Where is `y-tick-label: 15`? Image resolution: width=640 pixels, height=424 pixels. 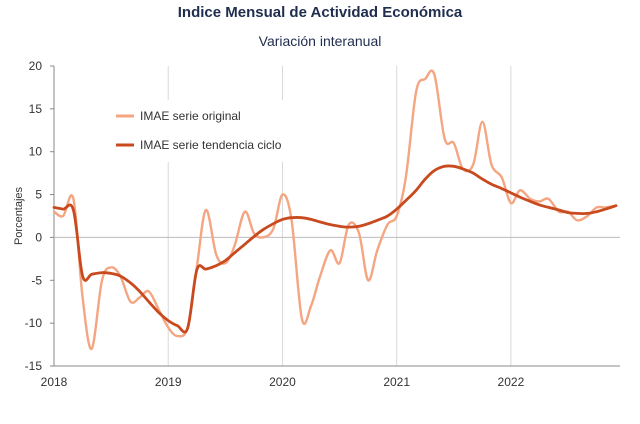
y-tick-label: 15 is located at coordinates (36, 109).